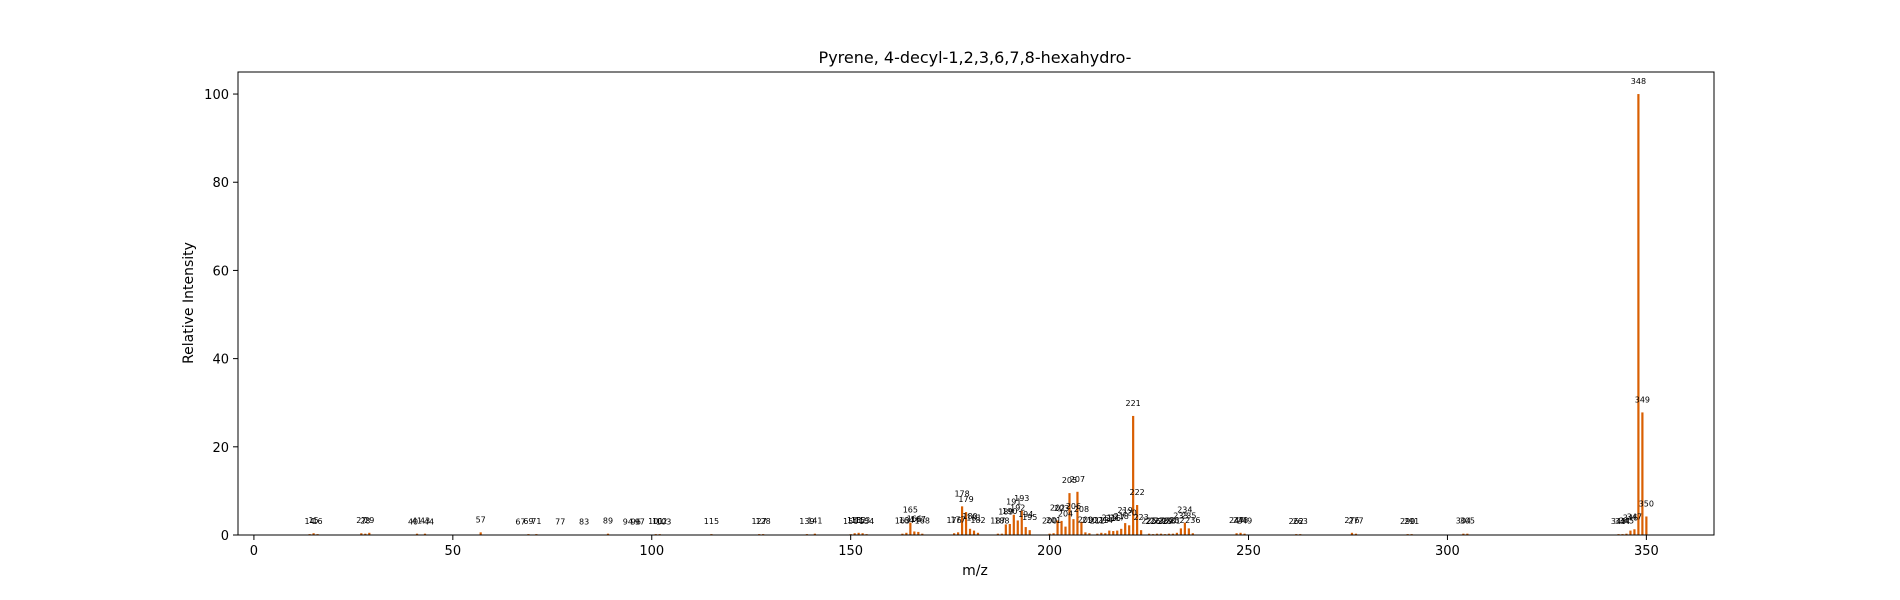 The height and width of the screenshot is (600, 1900). What do you see at coordinates (1626, 521) in the screenshot?
I see `peak-label-345: 345` at bounding box center [1626, 521].